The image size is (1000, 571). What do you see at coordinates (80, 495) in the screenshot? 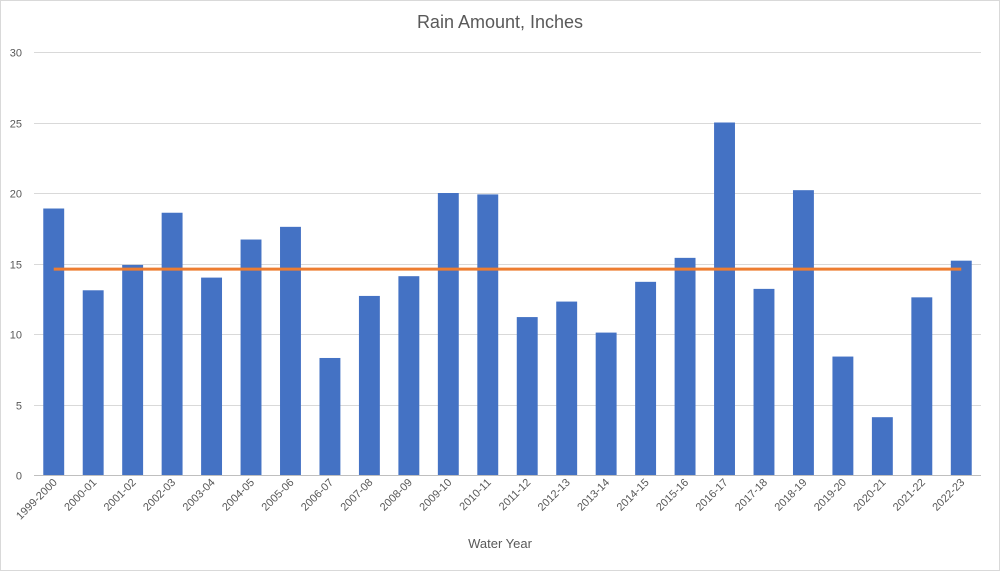
I see `x-tick-label: 2000-01` at bounding box center [80, 495].